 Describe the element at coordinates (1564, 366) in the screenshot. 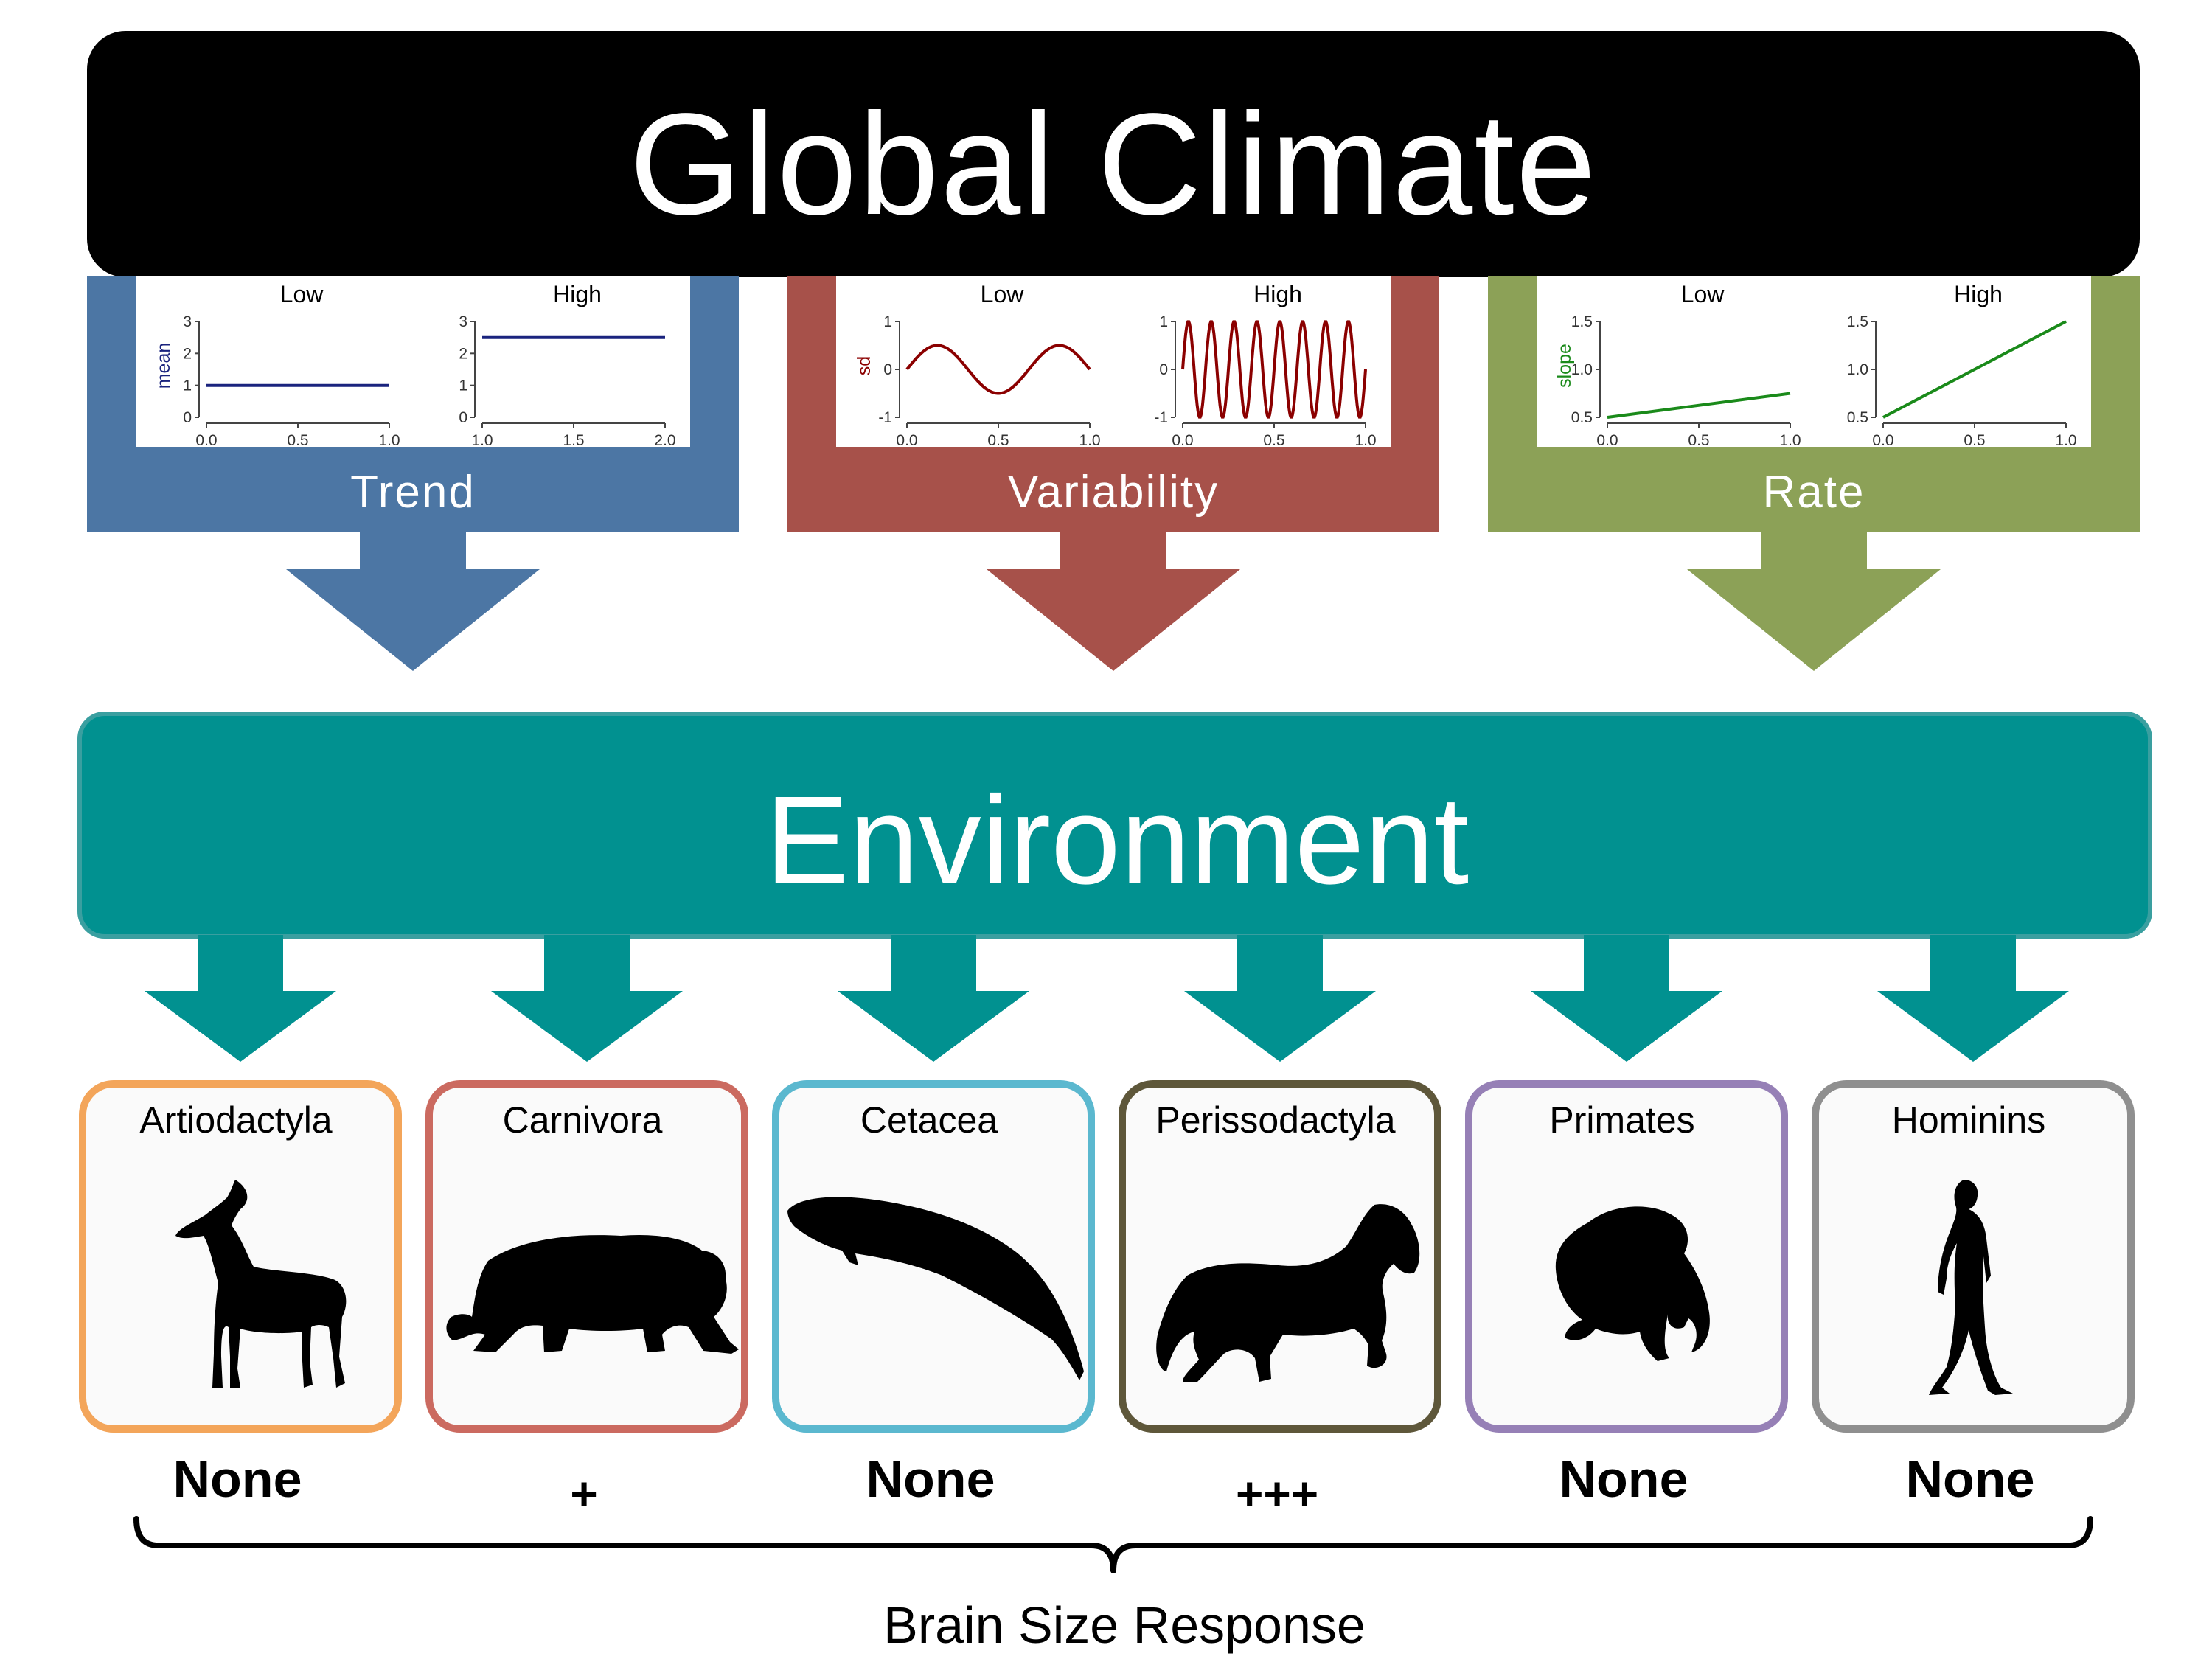

I see `rate-ylabel: slope` at that location.